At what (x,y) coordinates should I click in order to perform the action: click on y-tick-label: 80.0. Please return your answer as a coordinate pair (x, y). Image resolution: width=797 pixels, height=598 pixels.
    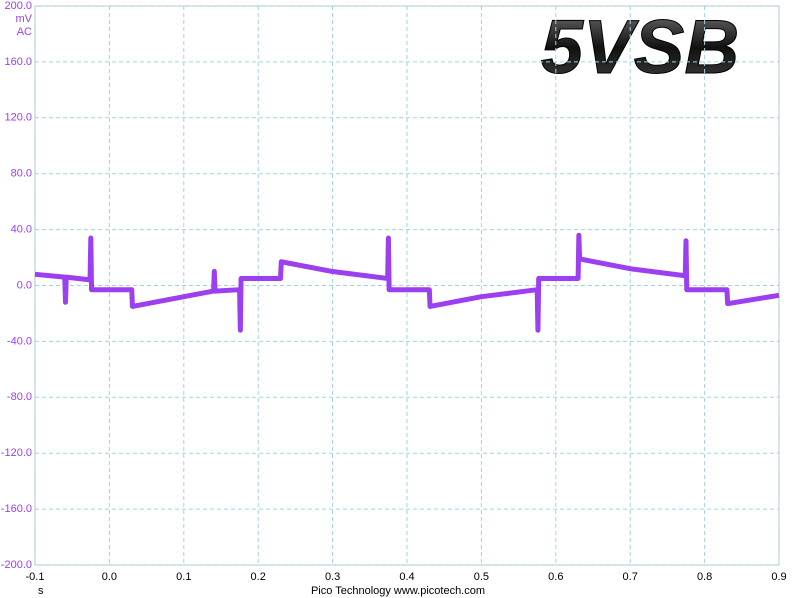
    Looking at the image, I should click on (21, 174).